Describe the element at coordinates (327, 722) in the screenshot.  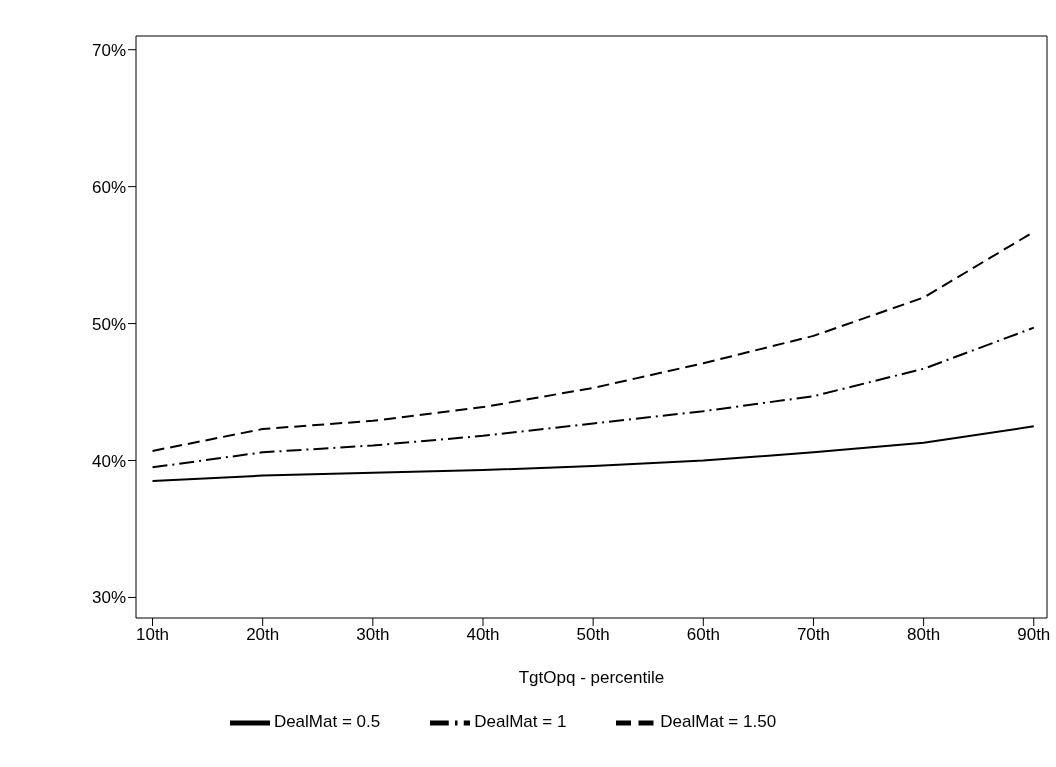
I see `legend-label: DealMat = 0.5` at that location.